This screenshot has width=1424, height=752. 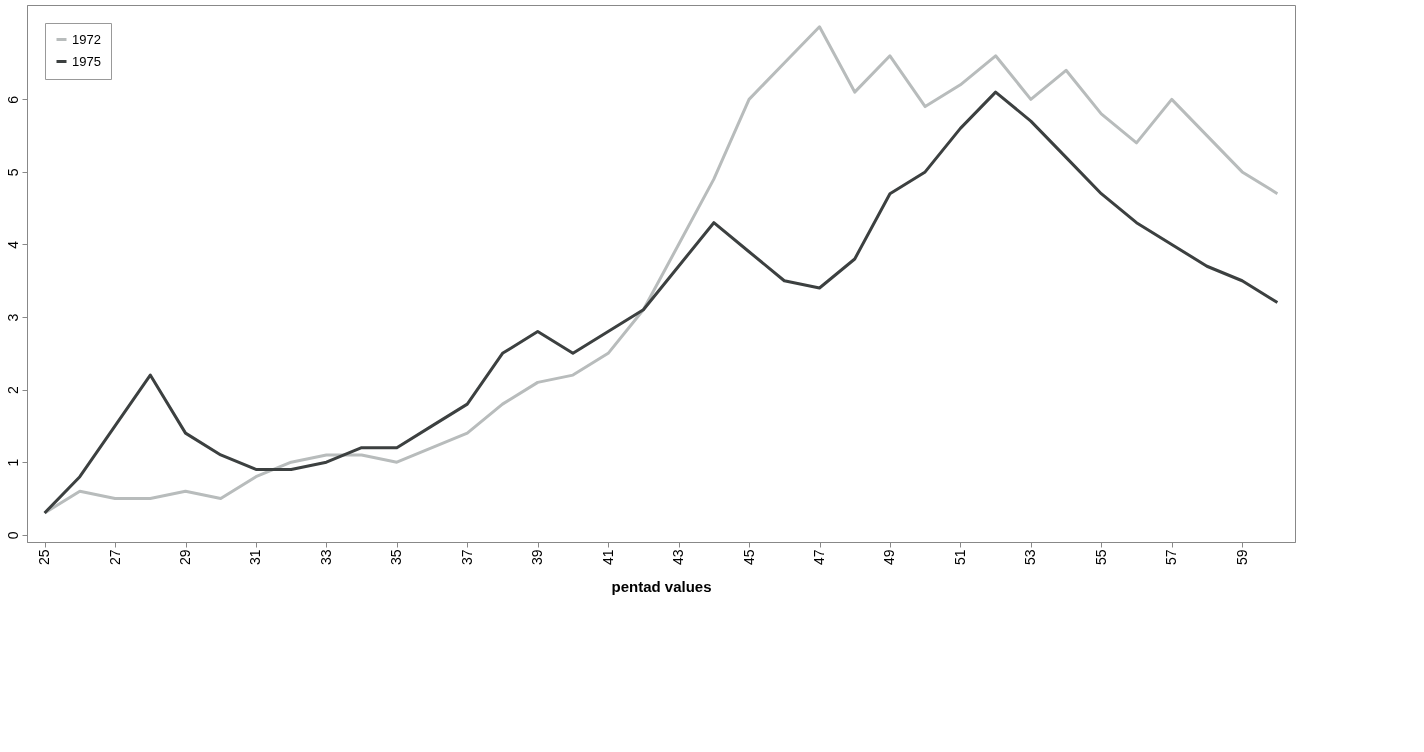 I want to click on x-tick-label: 33, so click(x=325, y=557).